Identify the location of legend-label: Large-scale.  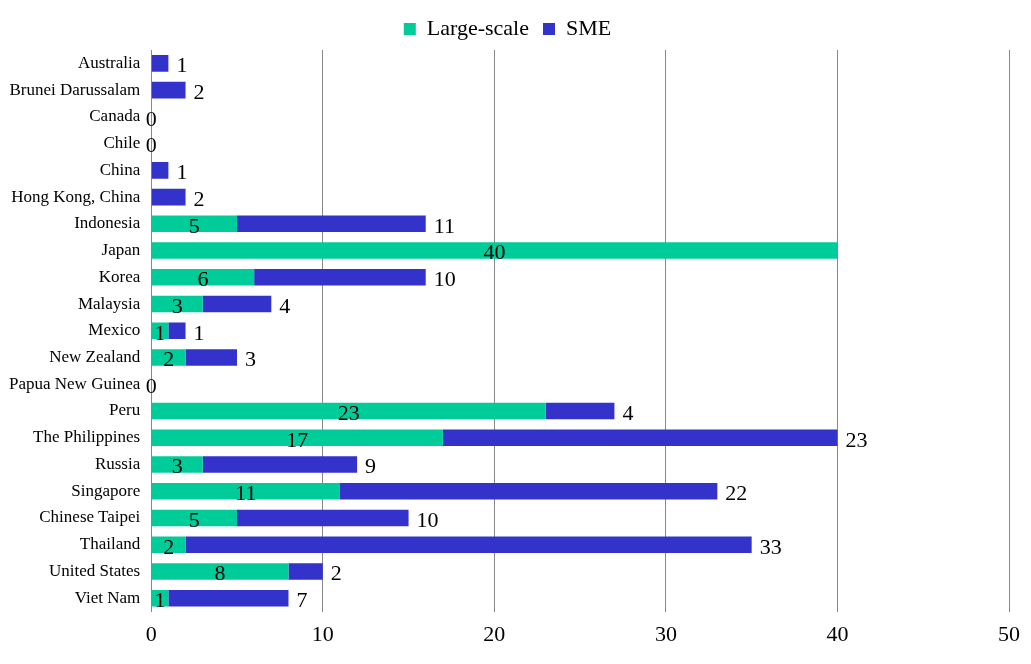
(477, 27).